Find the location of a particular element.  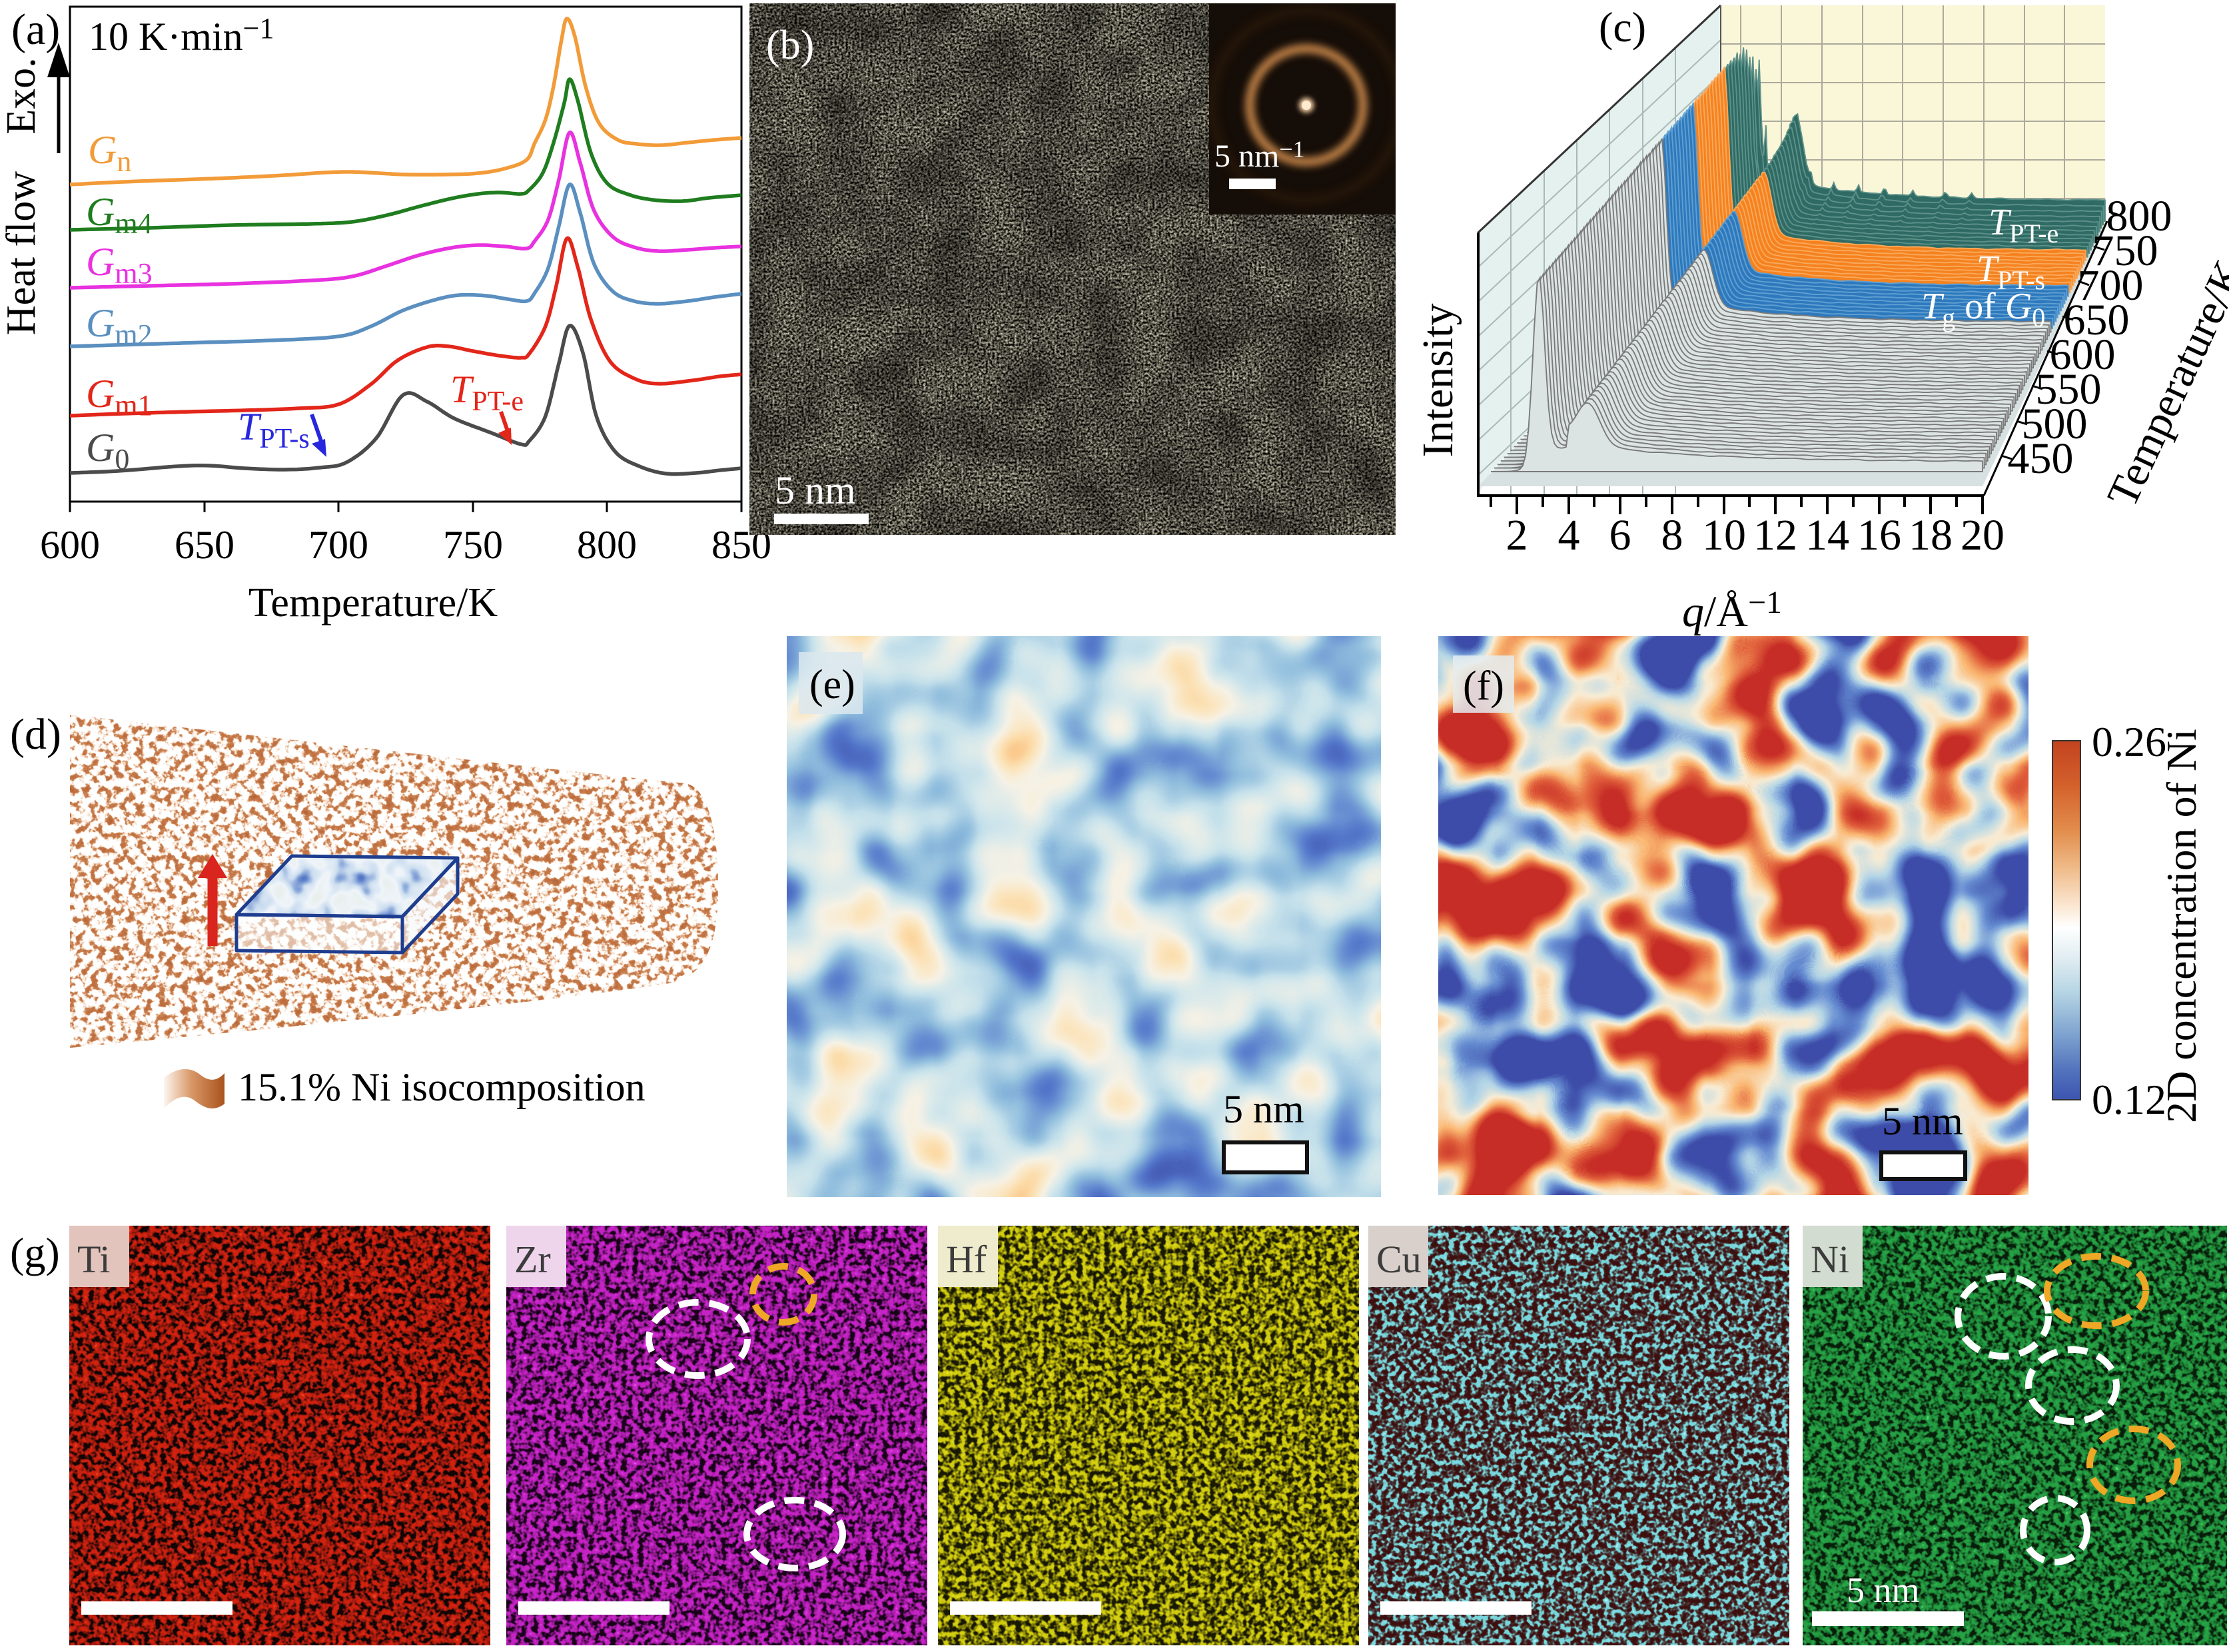

svg-text: 20 is located at coordinates (1983, 535).